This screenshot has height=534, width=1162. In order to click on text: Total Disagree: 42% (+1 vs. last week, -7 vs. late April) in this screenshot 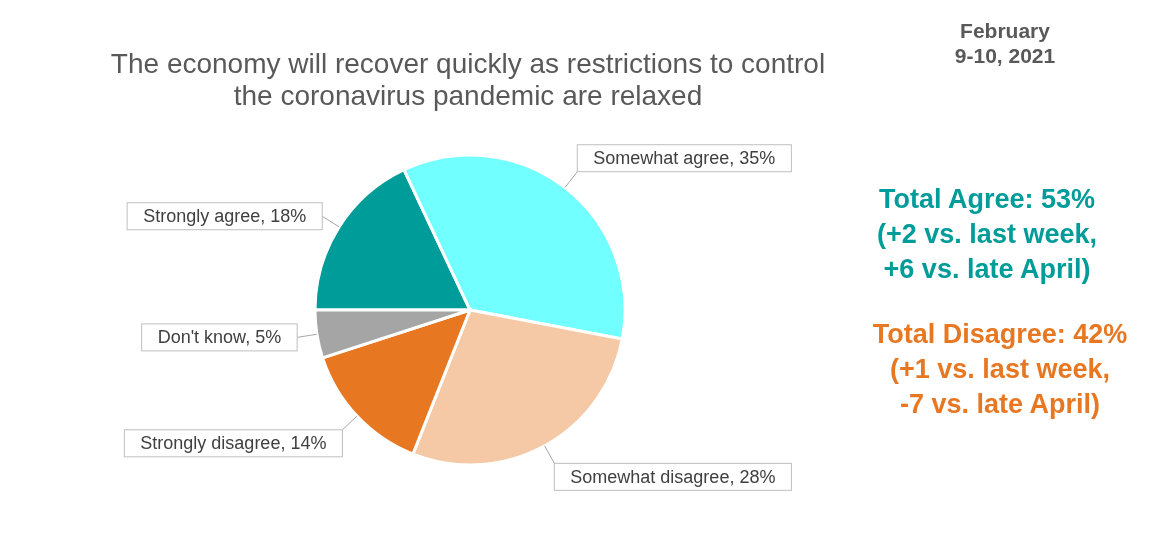, I will do `click(1000, 369)`.